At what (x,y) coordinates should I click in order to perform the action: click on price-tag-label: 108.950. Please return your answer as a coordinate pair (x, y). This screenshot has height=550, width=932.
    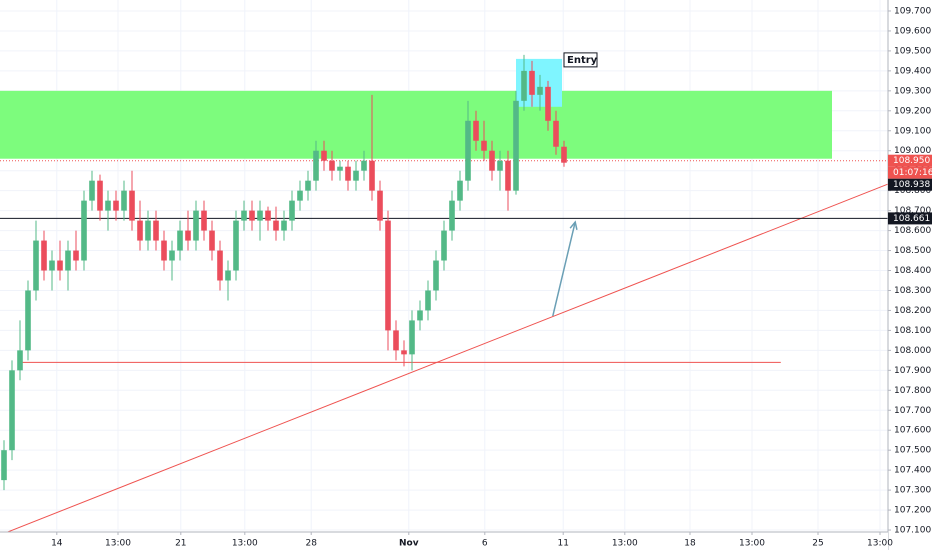
    Looking at the image, I should click on (911, 161).